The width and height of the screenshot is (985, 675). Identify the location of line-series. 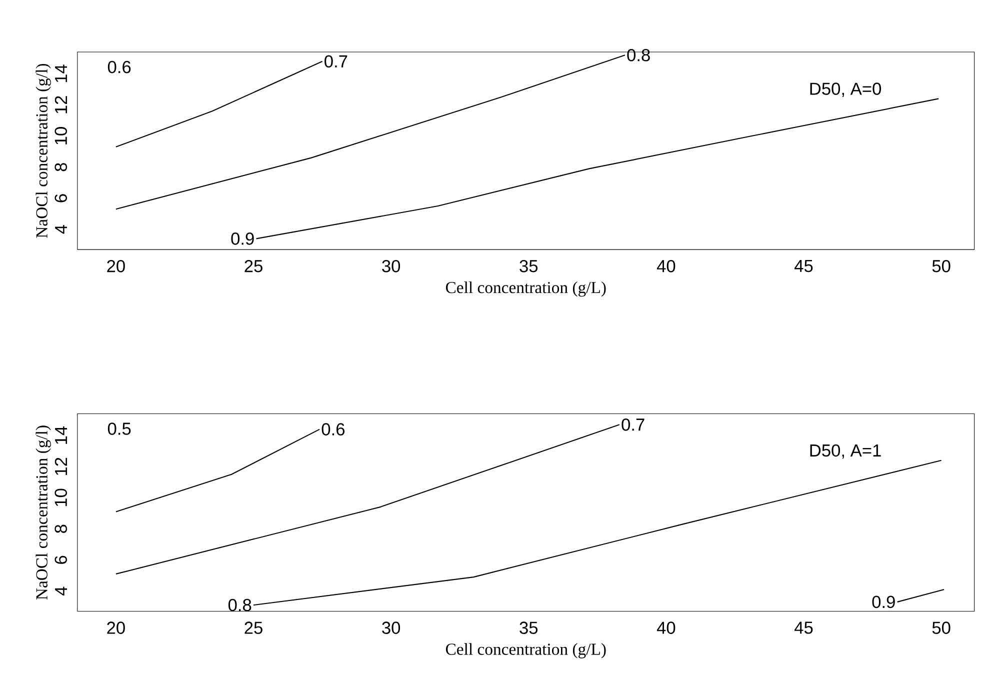
(598, 169).